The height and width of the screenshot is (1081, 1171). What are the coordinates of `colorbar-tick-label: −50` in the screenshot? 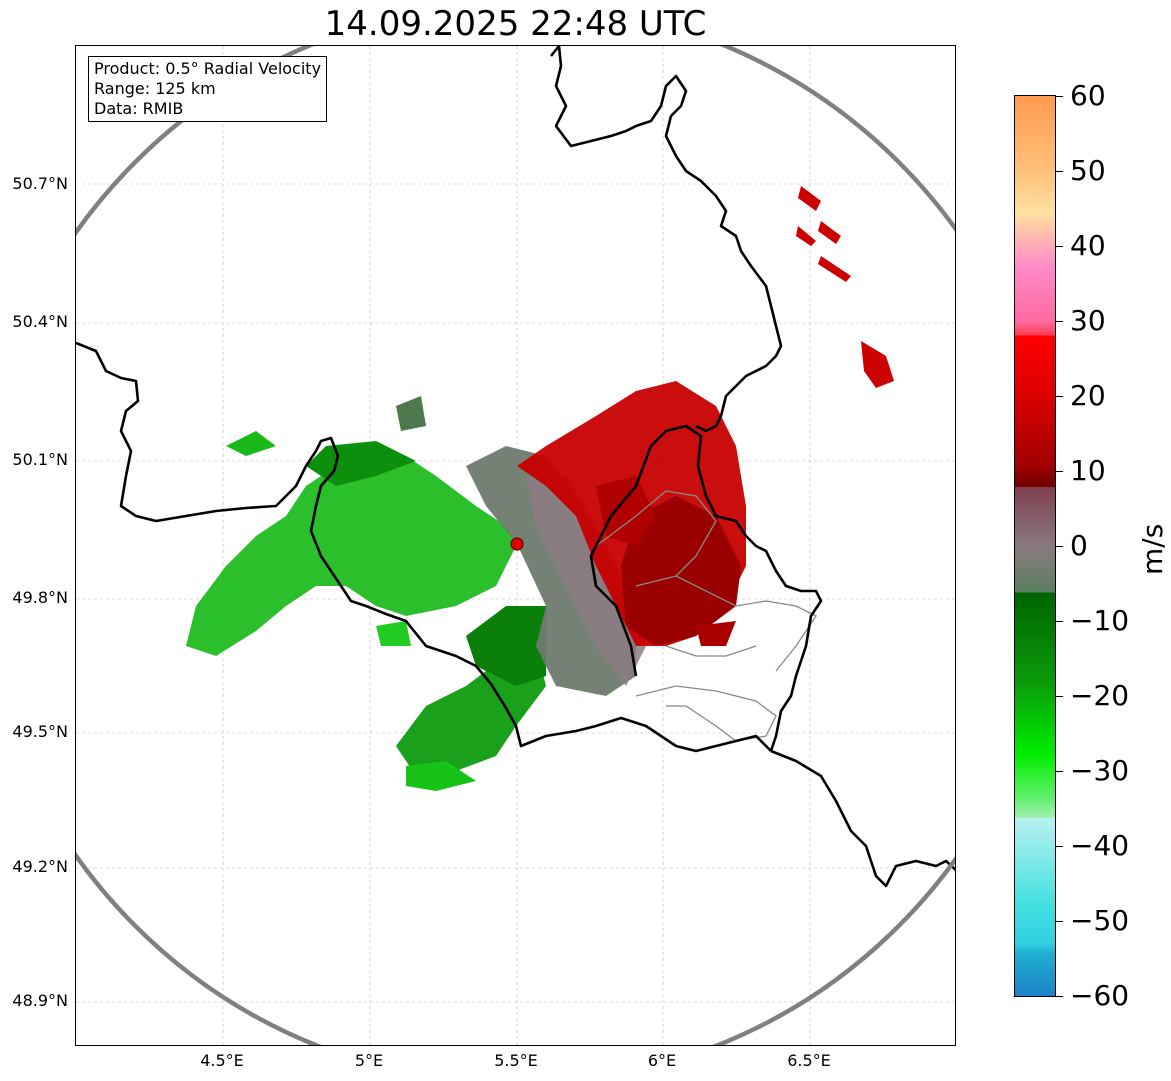 It's located at (1100, 920).